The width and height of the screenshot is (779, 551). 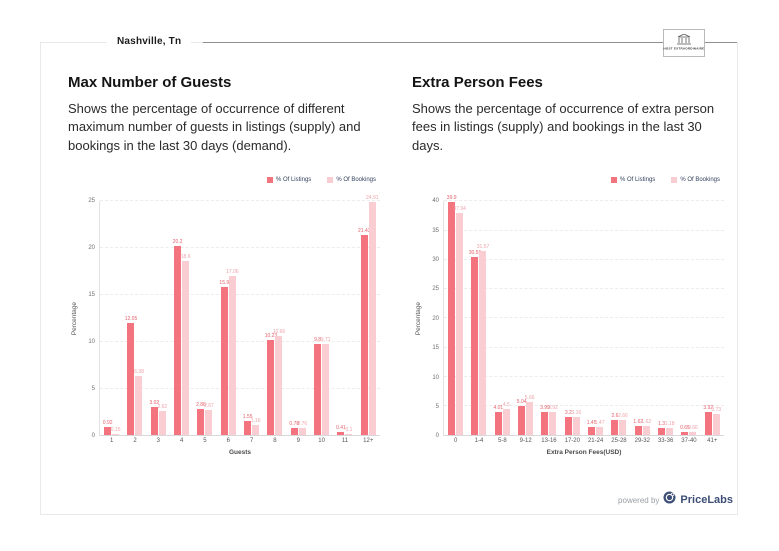 What do you see at coordinates (154, 403) in the screenshot?
I see `bar-value-label: 3.02` at bounding box center [154, 403].